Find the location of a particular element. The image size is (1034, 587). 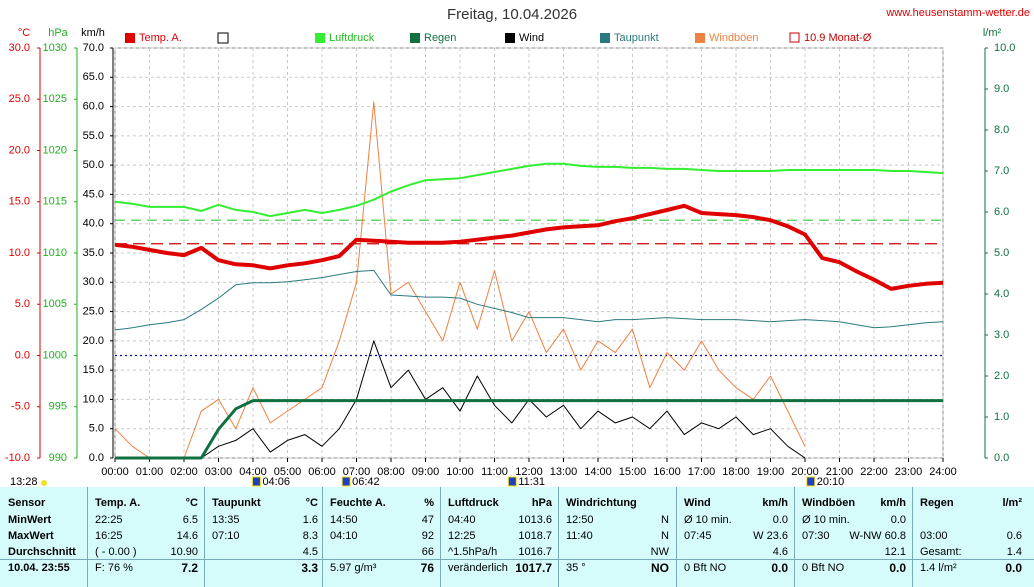

group-title: Temp. A. is located at coordinates (118, 503).